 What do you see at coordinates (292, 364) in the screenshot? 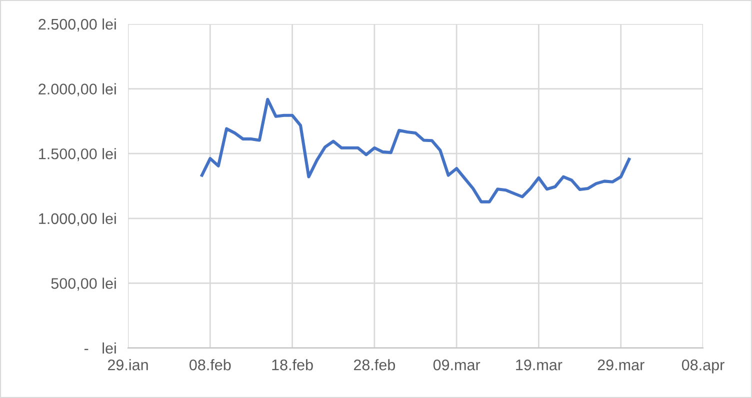
I see `x-tick-label: 18.feb` at bounding box center [292, 364].